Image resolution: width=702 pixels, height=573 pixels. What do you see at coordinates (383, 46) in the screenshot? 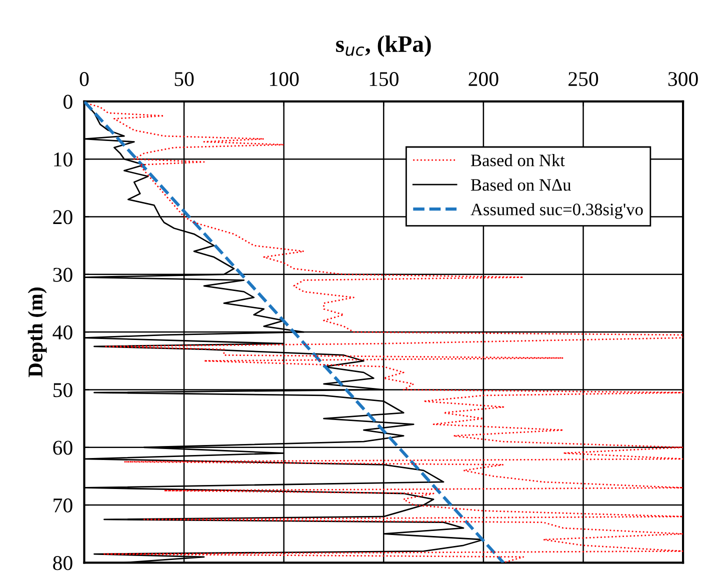
I see `x-axis-title: s$_{uc}$, (kPa)` at bounding box center [383, 46].